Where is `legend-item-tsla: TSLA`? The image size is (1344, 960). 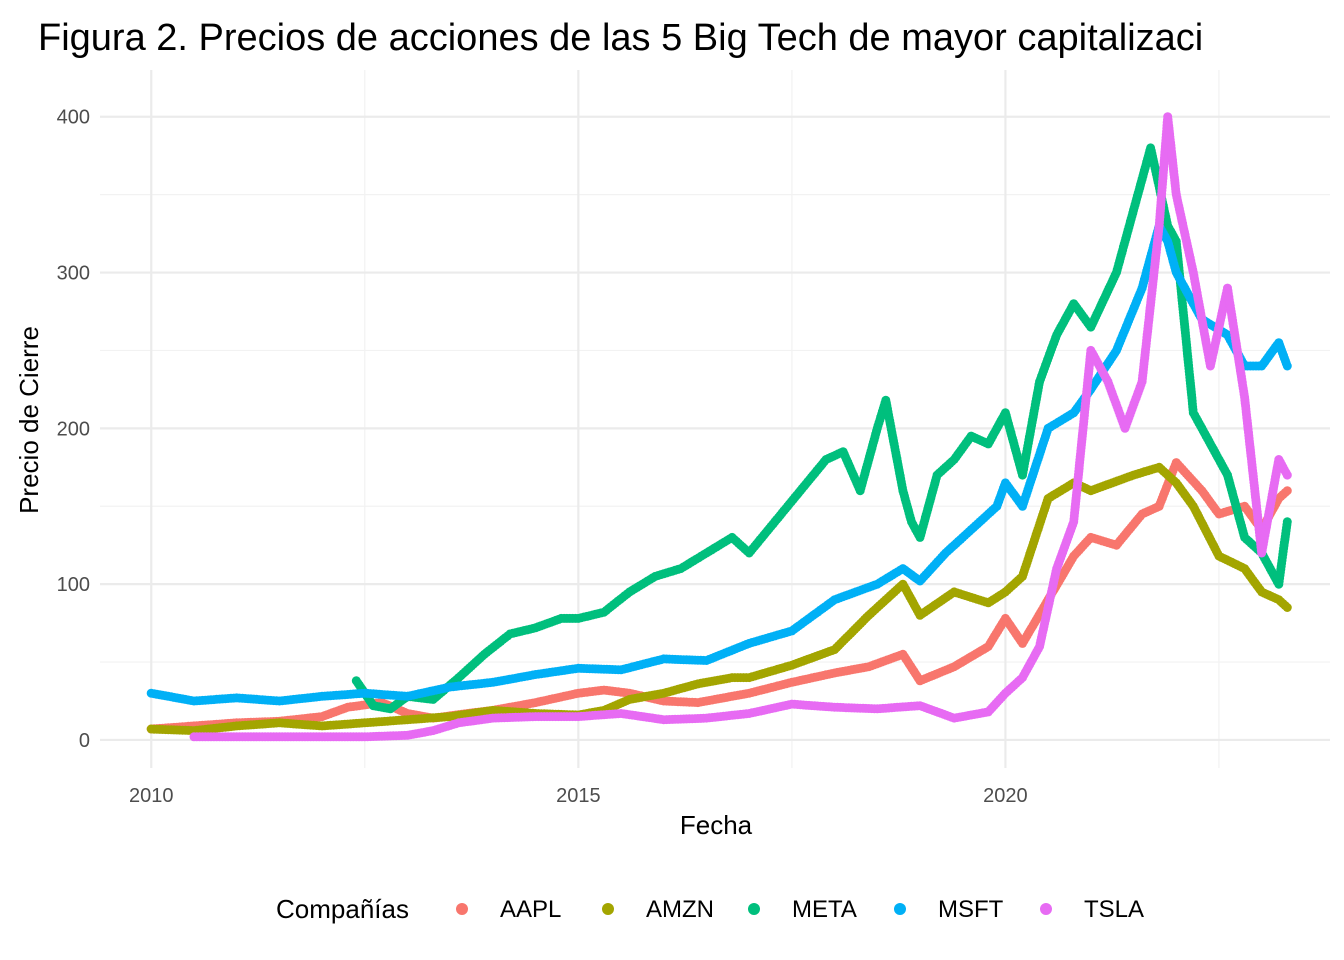 legend-item-tsla: TSLA is located at coordinates (1092, 909).